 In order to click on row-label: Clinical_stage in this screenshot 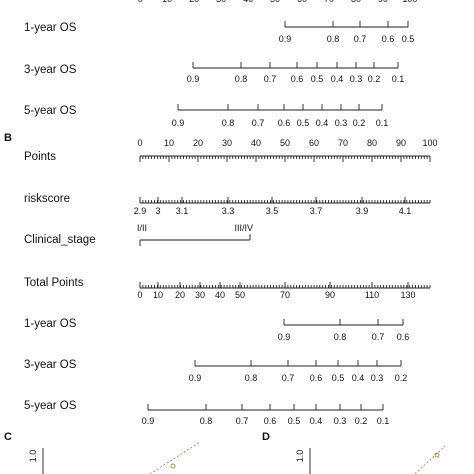, I will do `click(60, 240)`.